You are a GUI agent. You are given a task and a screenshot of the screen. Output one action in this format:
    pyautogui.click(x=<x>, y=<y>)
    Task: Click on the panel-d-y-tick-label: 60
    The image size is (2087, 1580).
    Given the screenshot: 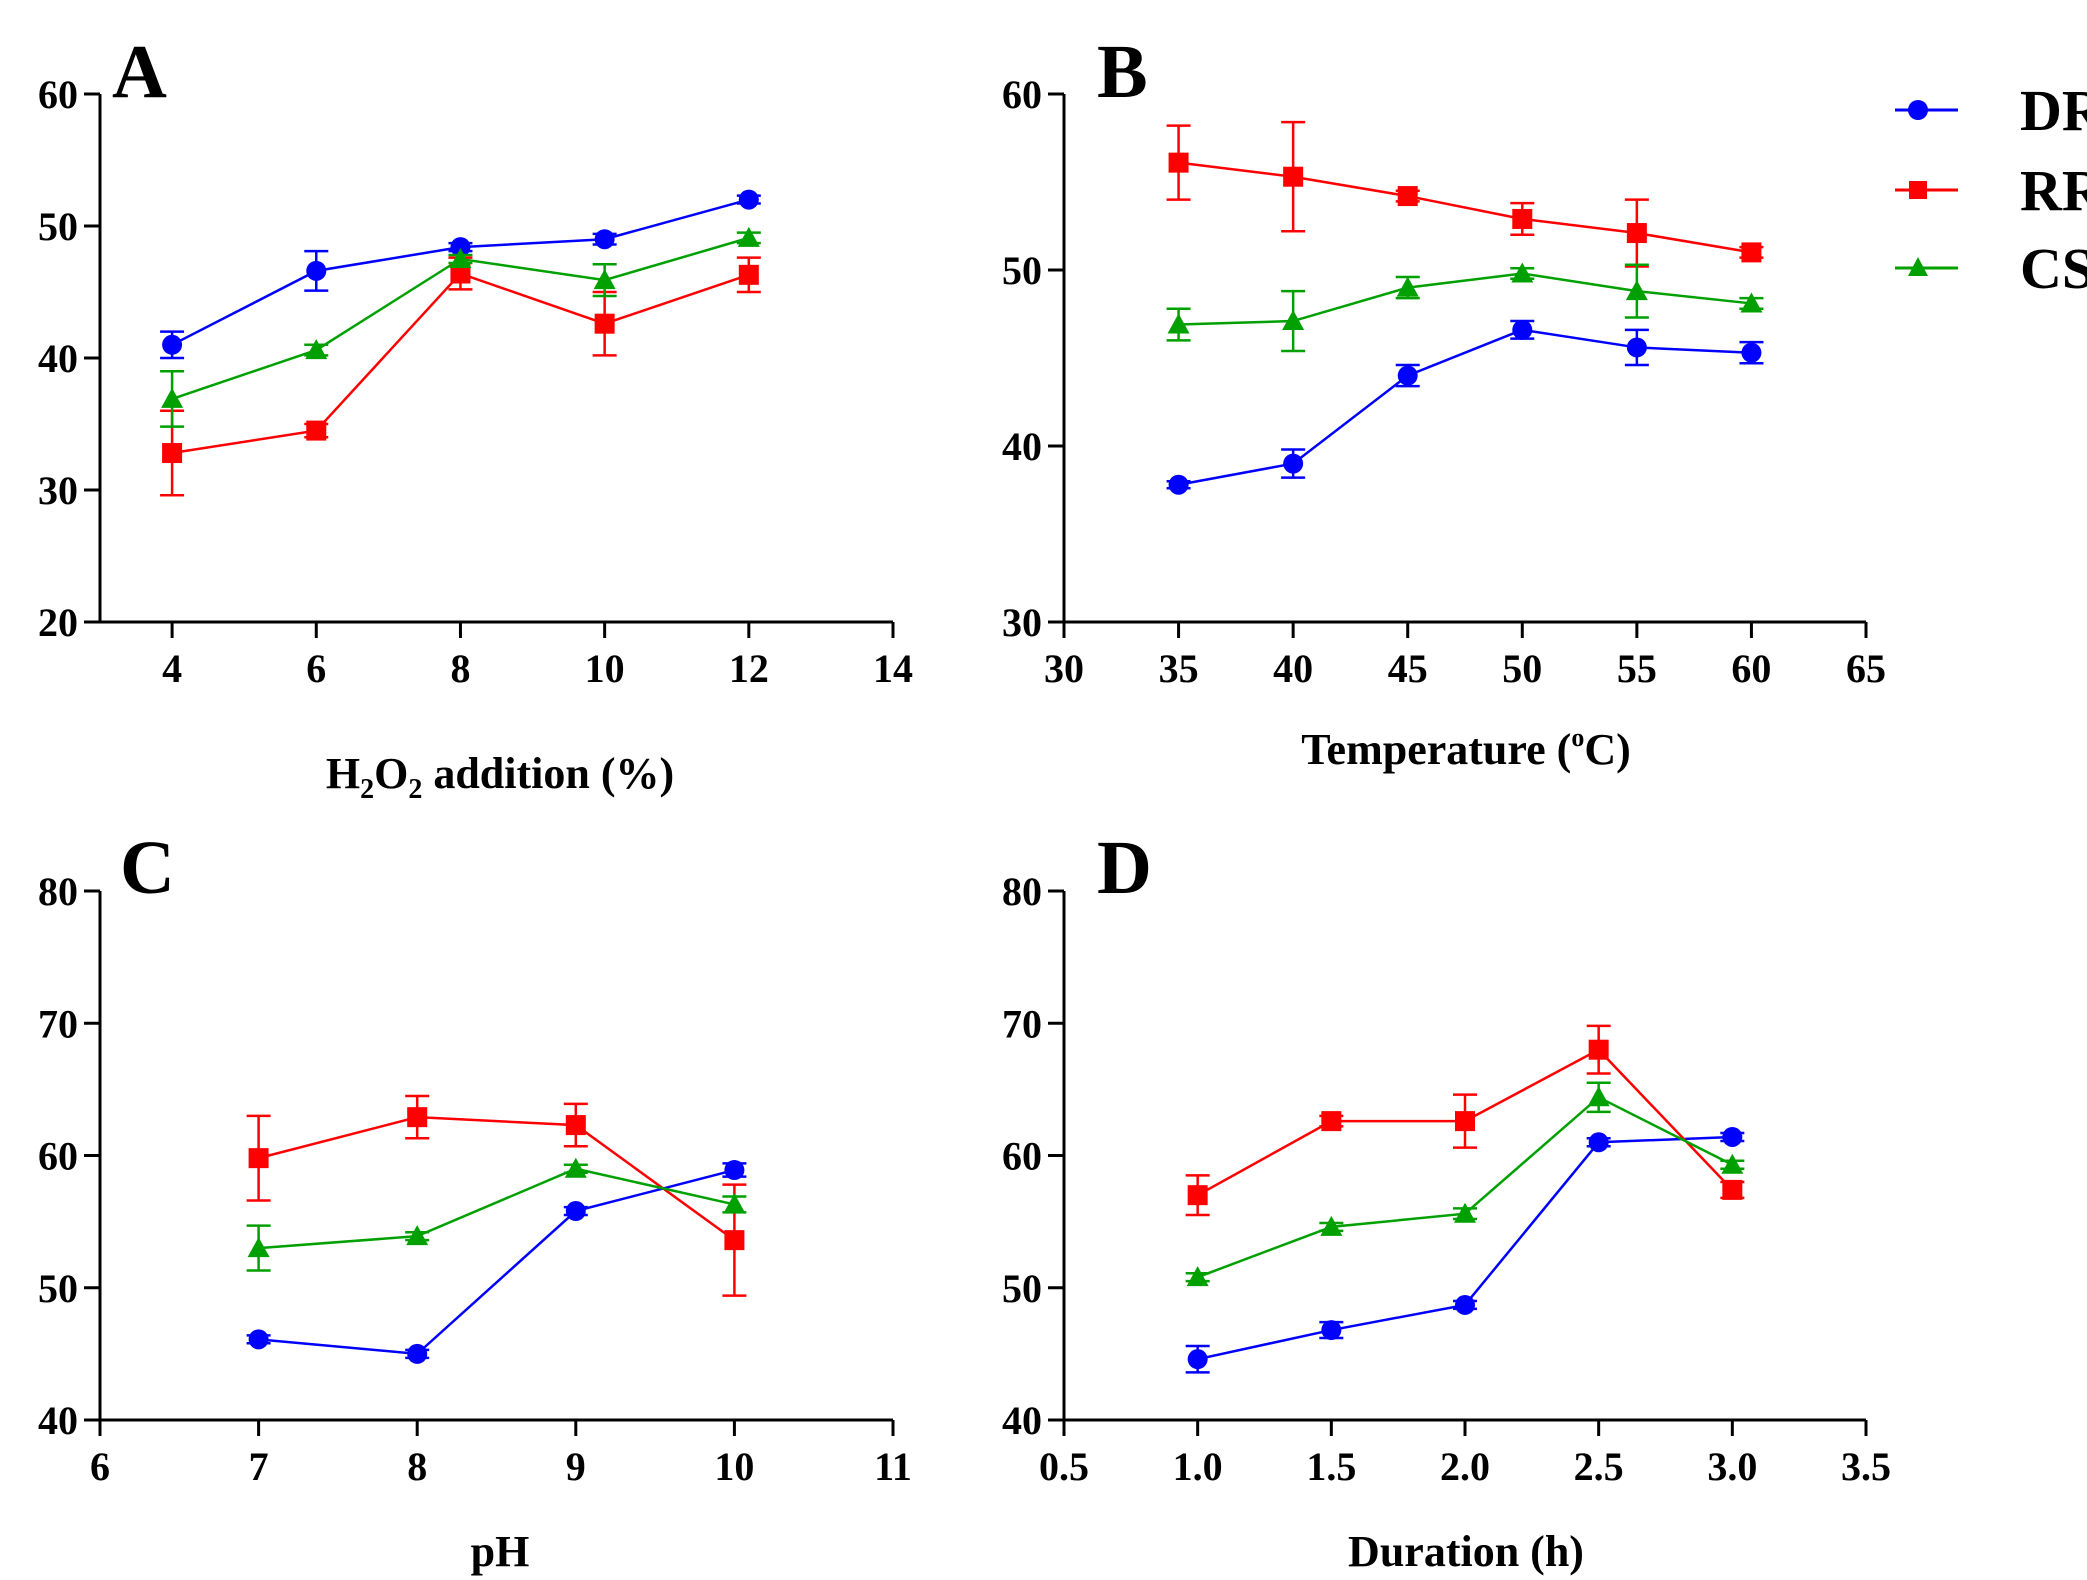 What is the action you would take?
    pyautogui.click(x=1022, y=1156)
    